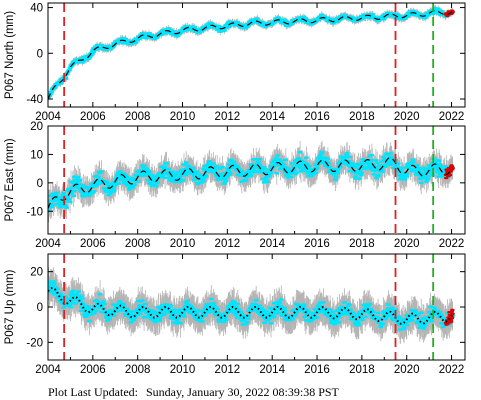 The height and width of the screenshot is (400, 481). What do you see at coordinates (250, 183) in the screenshot?
I see `model-line` at bounding box center [250, 183].